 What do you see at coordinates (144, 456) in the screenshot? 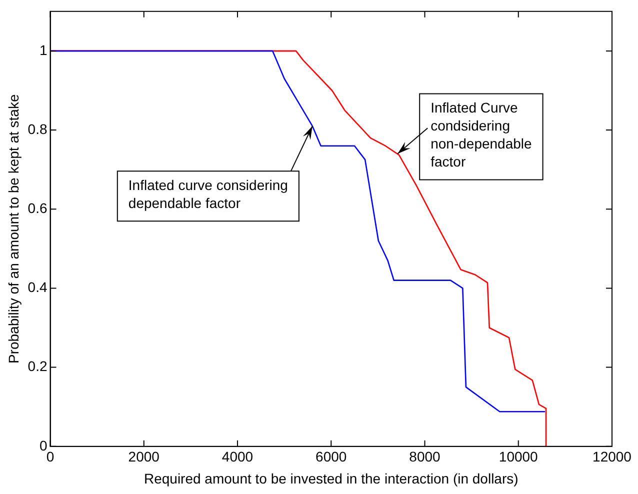
I see `x-tick-label: 2000` at bounding box center [144, 456].